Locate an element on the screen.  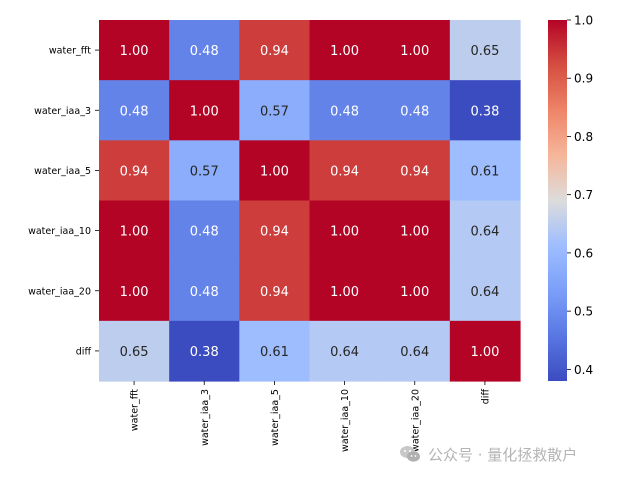
x-tick-label-1: water_iaa_3 is located at coordinates (205, 417).